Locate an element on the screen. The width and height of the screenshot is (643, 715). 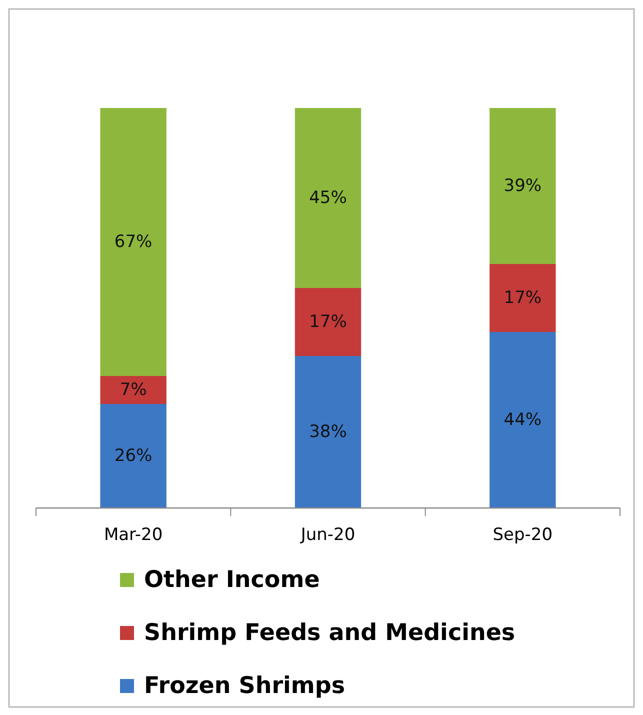
x-tick-label: Mar-20 is located at coordinates (133, 535).